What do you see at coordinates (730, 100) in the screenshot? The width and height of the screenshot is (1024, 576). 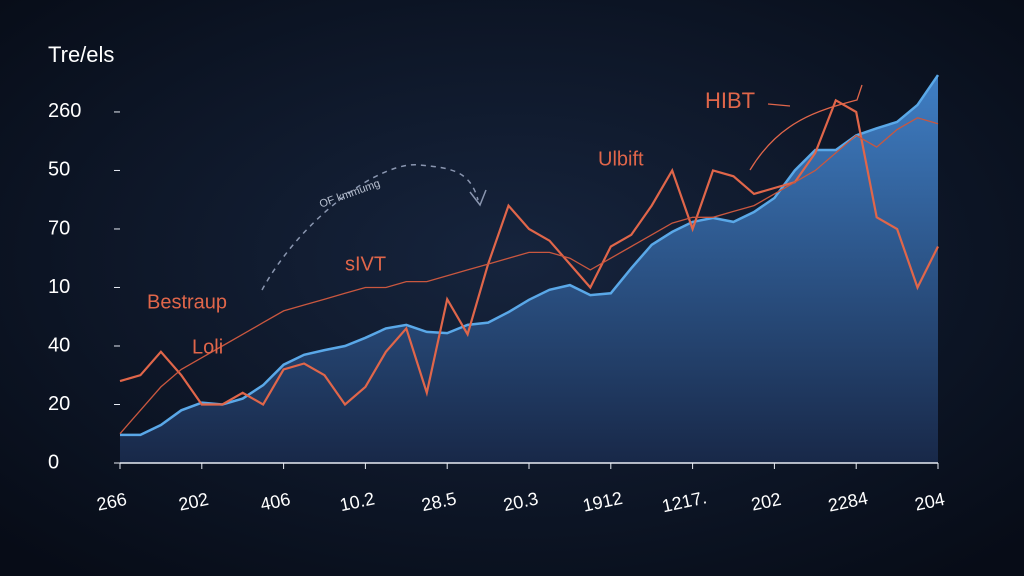 I see `annotation: HIBT` at bounding box center [730, 100].